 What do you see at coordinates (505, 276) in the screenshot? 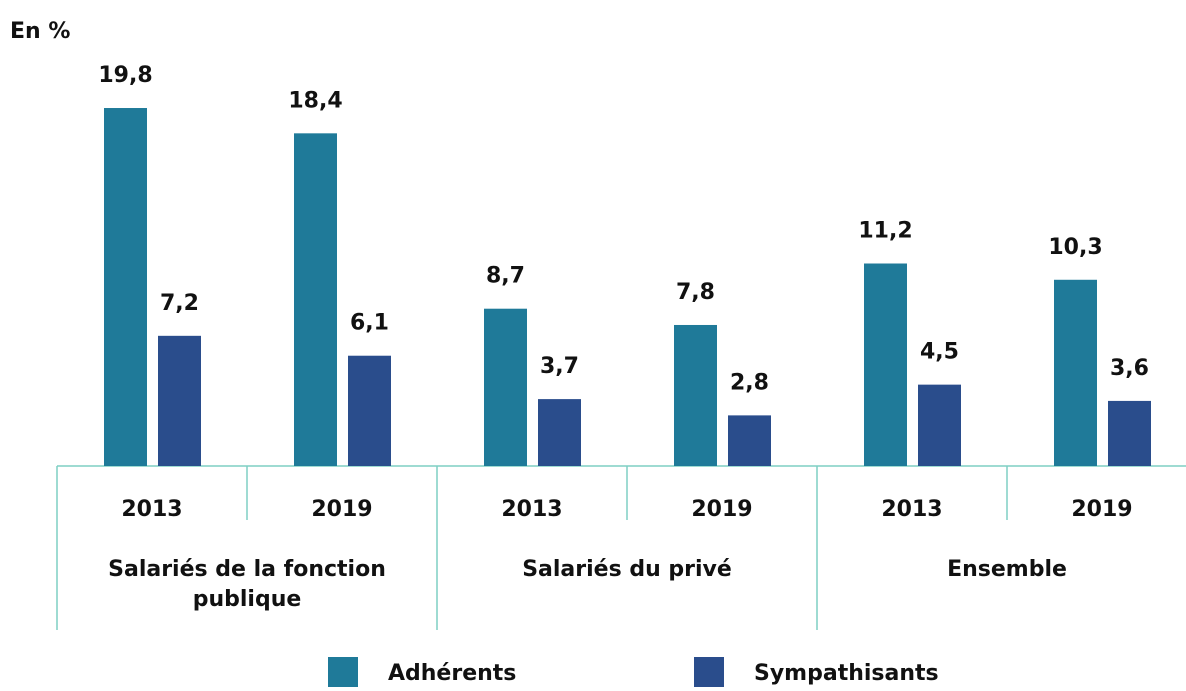
I see `value-label: 8,7` at bounding box center [505, 276].